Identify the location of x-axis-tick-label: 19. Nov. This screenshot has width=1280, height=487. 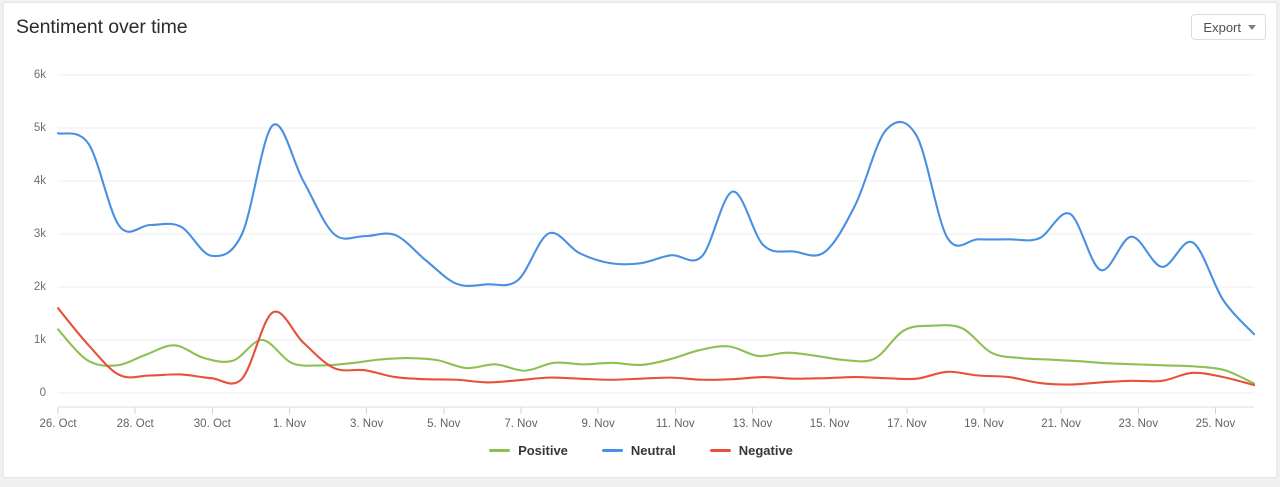
(984, 424).